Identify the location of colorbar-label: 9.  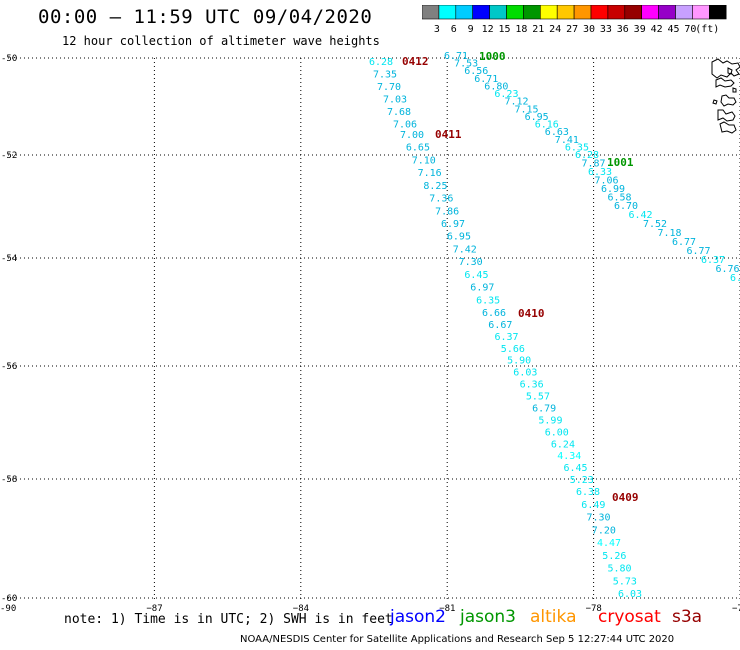
(471, 29).